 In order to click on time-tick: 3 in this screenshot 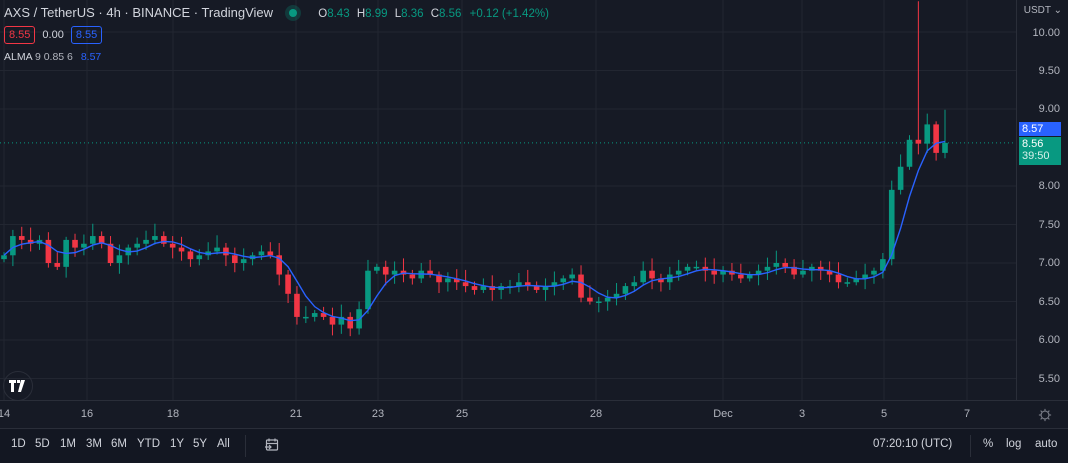, I will do `click(802, 414)`.